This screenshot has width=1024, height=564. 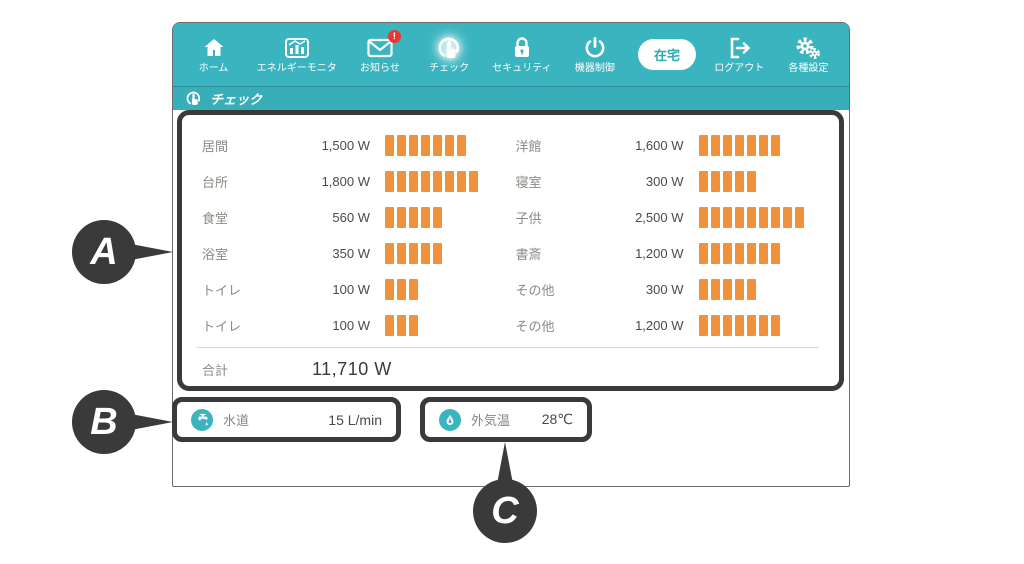 I want to click on nav-item-settings: 各種設定, so click(x=808, y=54).